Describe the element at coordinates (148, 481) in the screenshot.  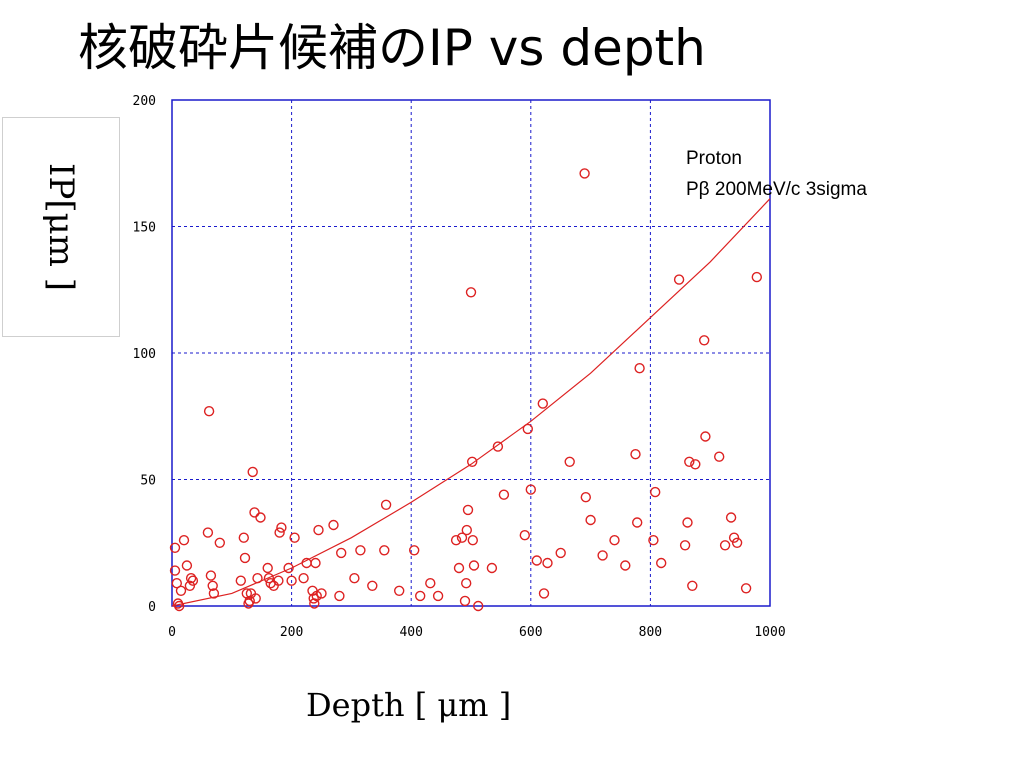
I see `y-tick-label: 50` at that location.